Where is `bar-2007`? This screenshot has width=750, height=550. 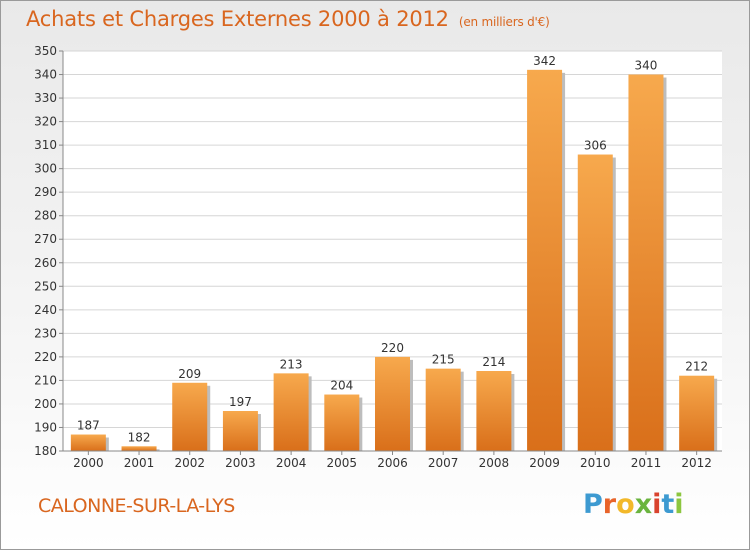 bar-2007 is located at coordinates (443, 409).